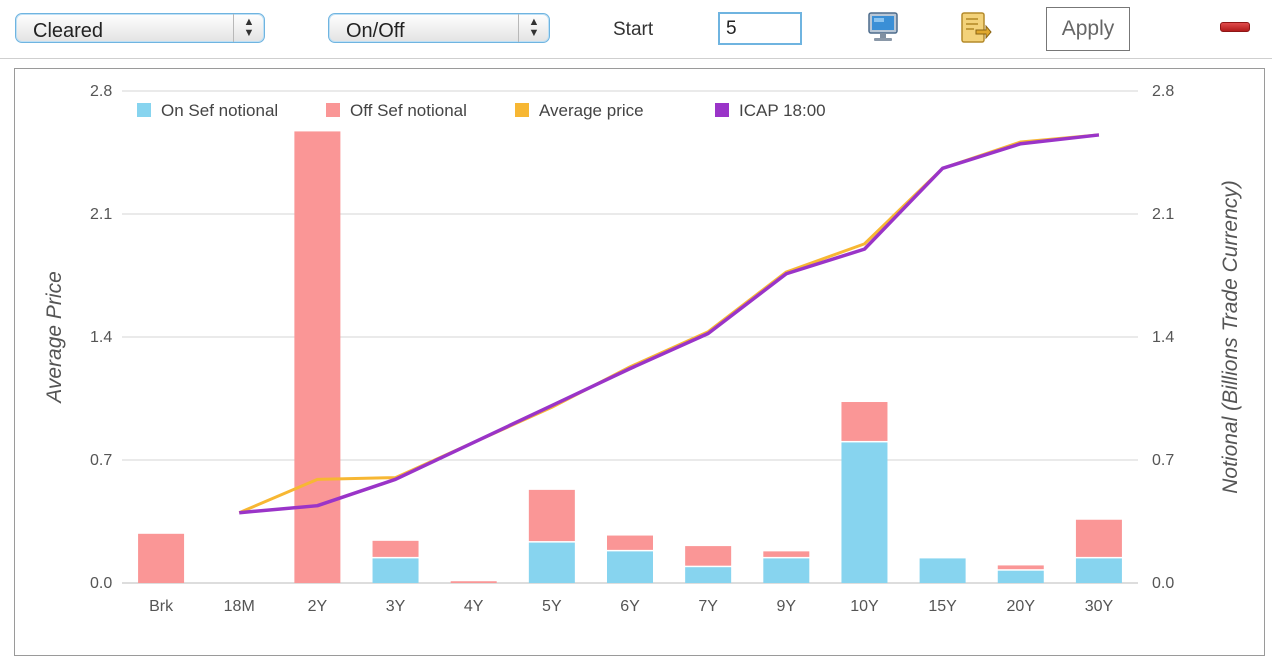  I want to click on y-tick-label: 0.7, so click(101, 460).